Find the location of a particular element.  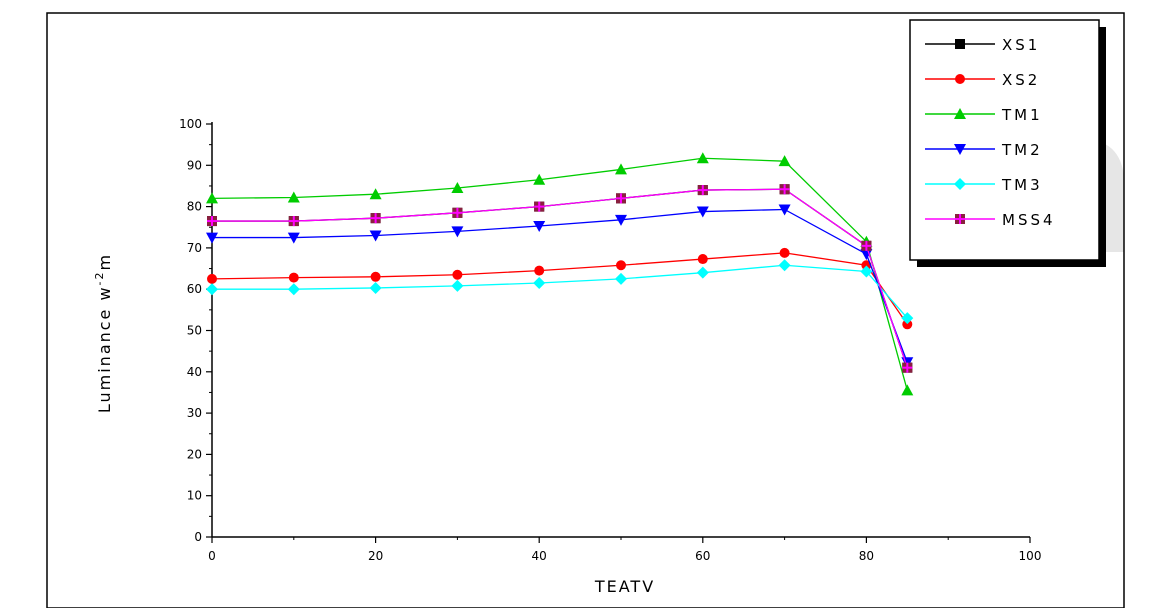

y-axis-title: Luminance w-2m is located at coordinates (103, 333).